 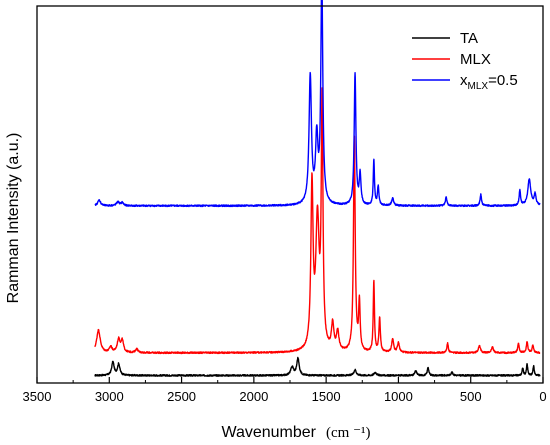 What do you see at coordinates (489, 82) in the screenshot?
I see `legend-label-3: xMLX=0.5` at bounding box center [489, 82].